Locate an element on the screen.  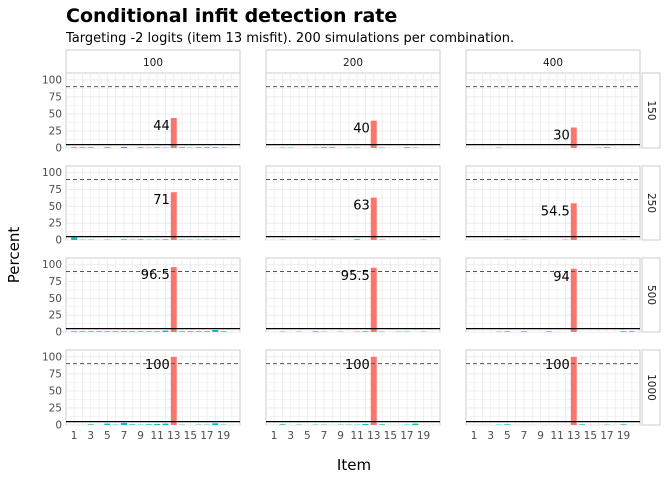
bar-value-label: 100 is located at coordinates (557, 365).